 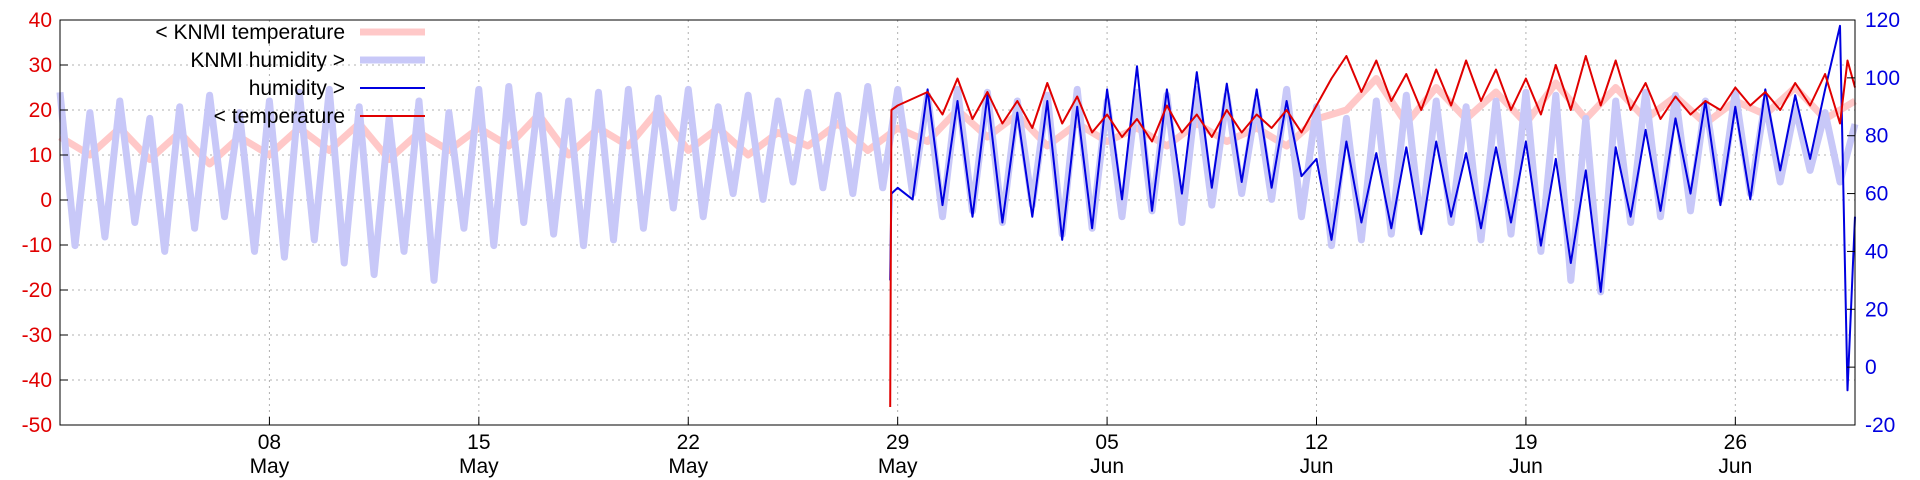 I want to click on x-tick-day-label: 29, so click(x=897, y=442).